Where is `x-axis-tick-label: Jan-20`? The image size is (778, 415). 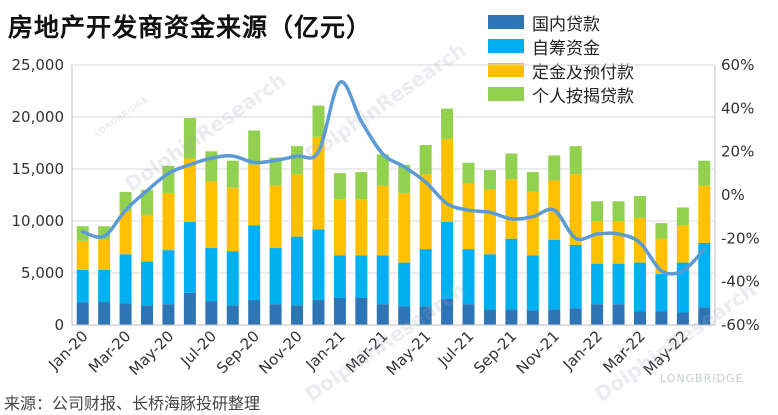
x-axis-tick-label: Jan-20 is located at coordinates (67, 350).